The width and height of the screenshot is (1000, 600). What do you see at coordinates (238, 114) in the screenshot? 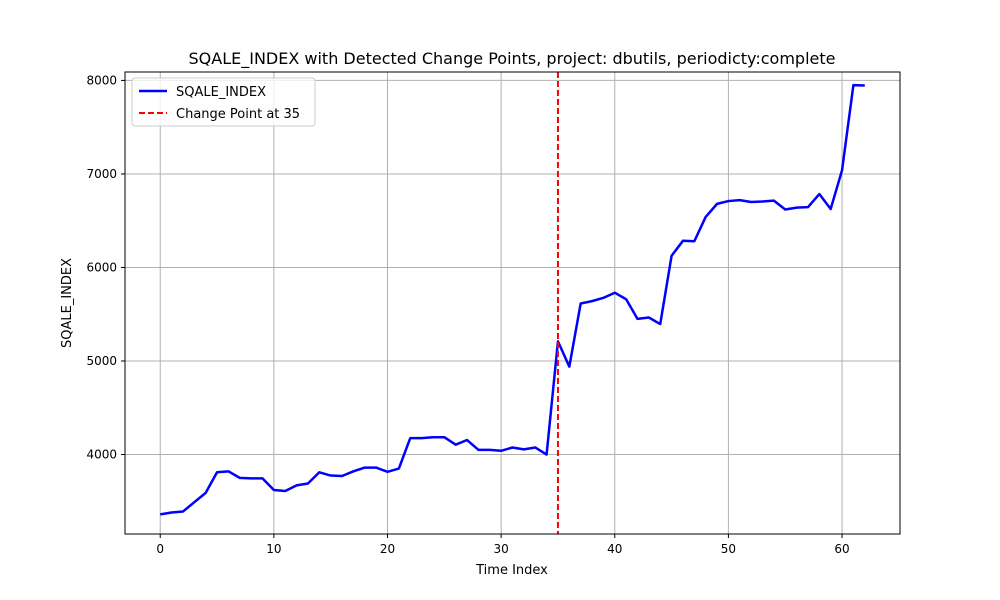
I see `legend-label-change-point: Change Point at 35` at bounding box center [238, 114].